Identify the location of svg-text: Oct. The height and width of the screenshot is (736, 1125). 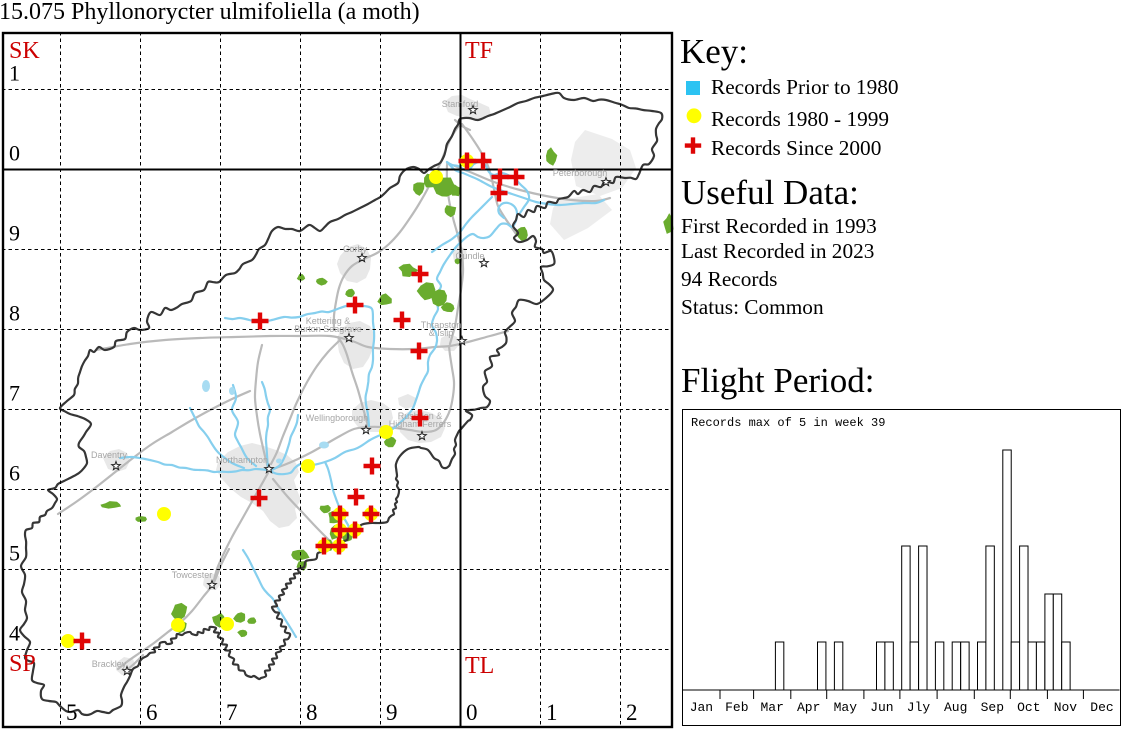
(1028, 707).